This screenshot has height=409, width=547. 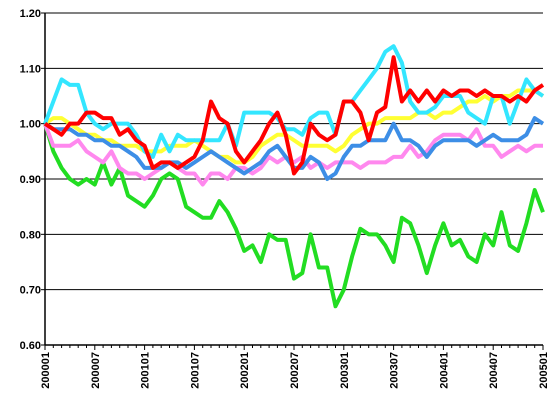 What do you see at coordinates (542, 370) in the screenshot?
I see `x-tick-label: 200501` at bounding box center [542, 370].